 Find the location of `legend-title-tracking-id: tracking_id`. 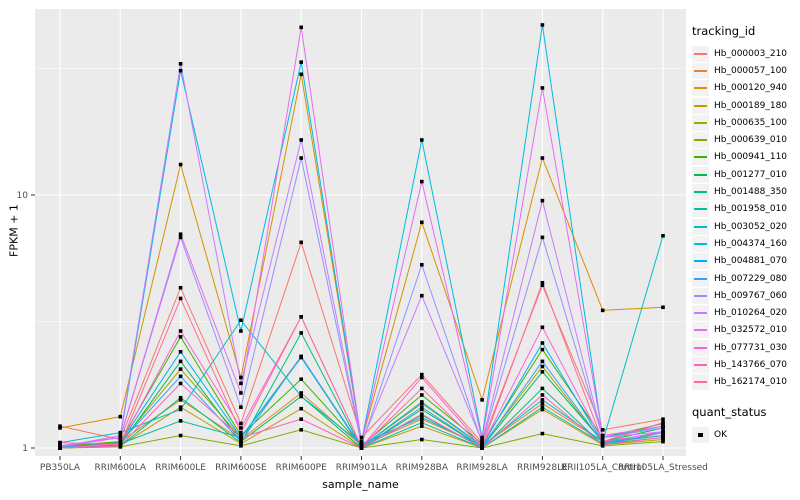

legend-title-tracking-id: tracking_id is located at coordinates (724, 31).